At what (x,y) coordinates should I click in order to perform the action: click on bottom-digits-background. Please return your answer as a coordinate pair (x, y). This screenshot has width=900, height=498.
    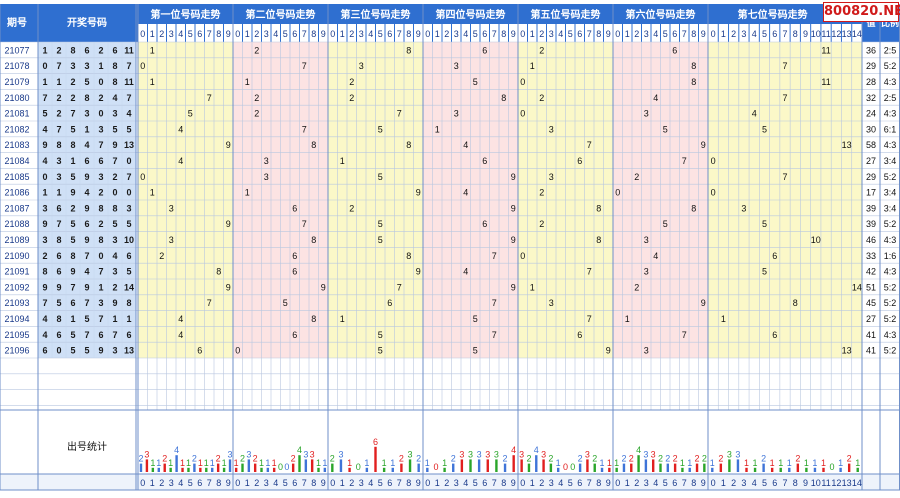
    Looking at the image, I should click on (450, 482).